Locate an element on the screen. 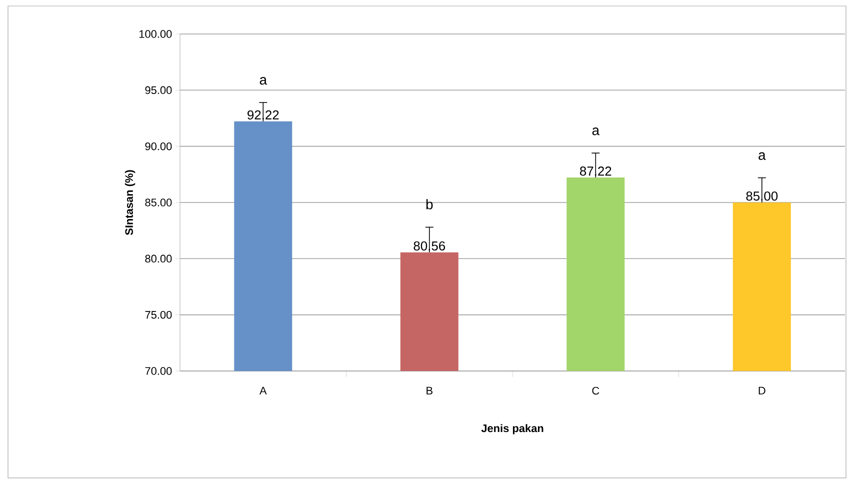 The height and width of the screenshot is (485, 848). y-tick-label: 80.00 is located at coordinates (158, 258).